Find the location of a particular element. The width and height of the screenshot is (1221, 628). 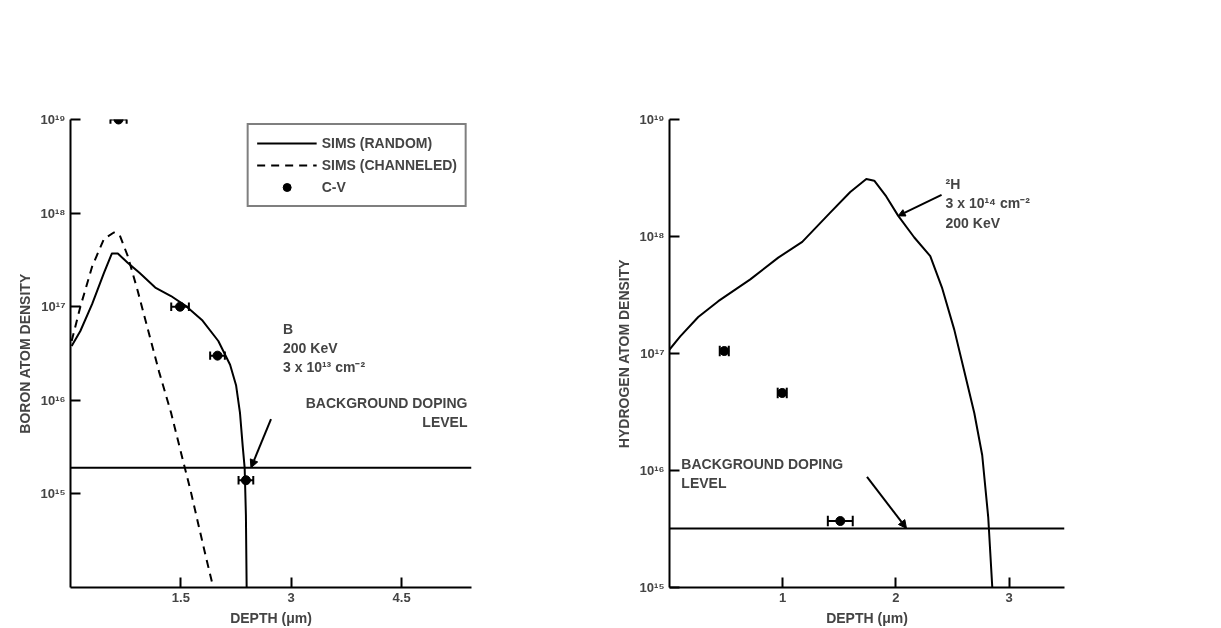

legend-label: SIMS (CHANNELED) is located at coordinates (389, 165).